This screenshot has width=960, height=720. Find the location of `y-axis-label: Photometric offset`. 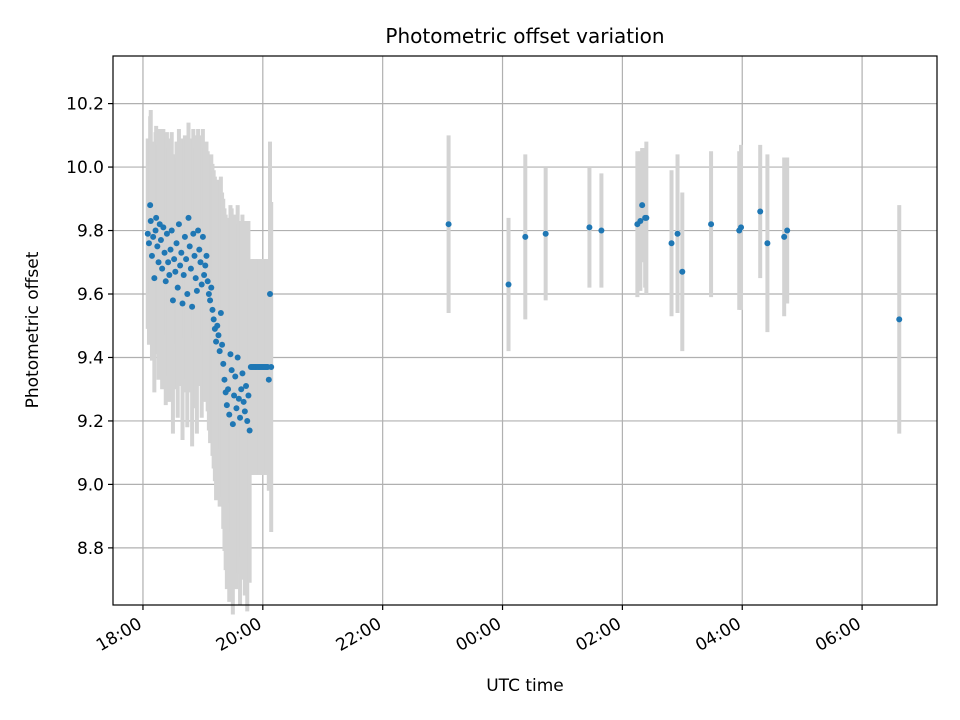

y-axis-label: Photometric offset is located at coordinates (33, 329).